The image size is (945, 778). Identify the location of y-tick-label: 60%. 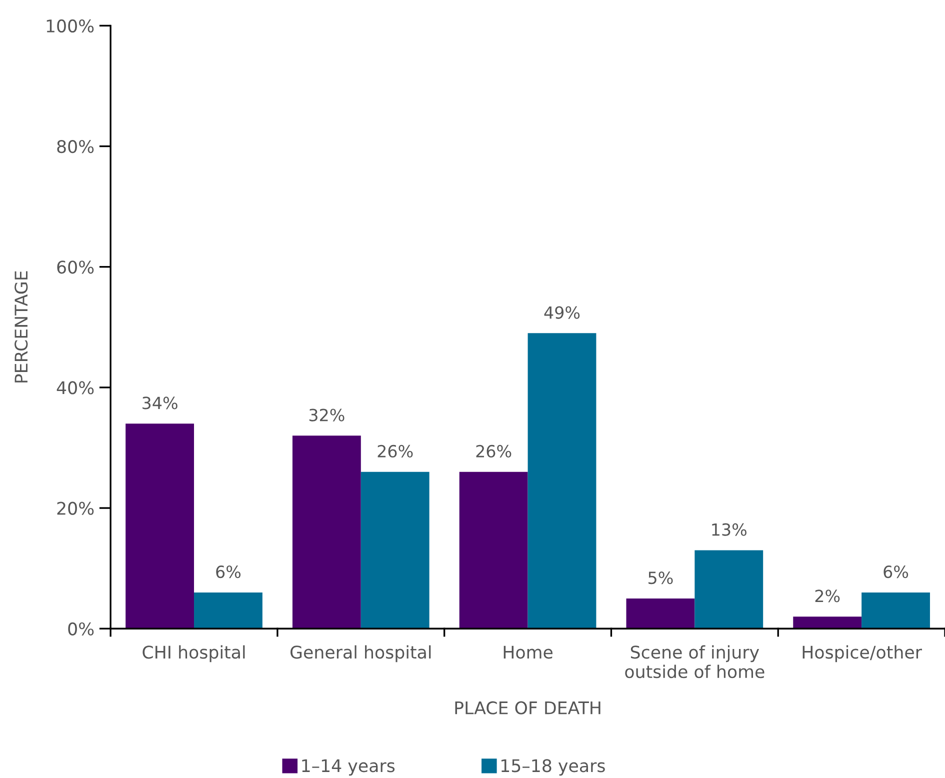
(75, 267).